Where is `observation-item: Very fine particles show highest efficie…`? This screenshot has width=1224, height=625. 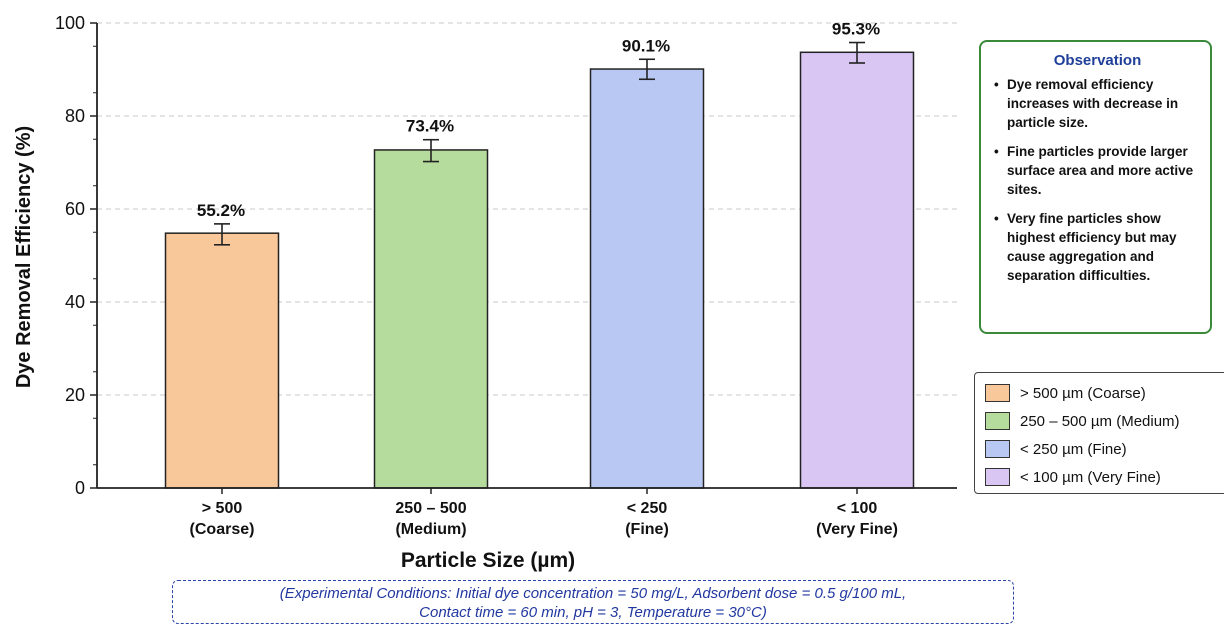
observation-item: Very fine particles show highest efficie… is located at coordinates (1097, 247).